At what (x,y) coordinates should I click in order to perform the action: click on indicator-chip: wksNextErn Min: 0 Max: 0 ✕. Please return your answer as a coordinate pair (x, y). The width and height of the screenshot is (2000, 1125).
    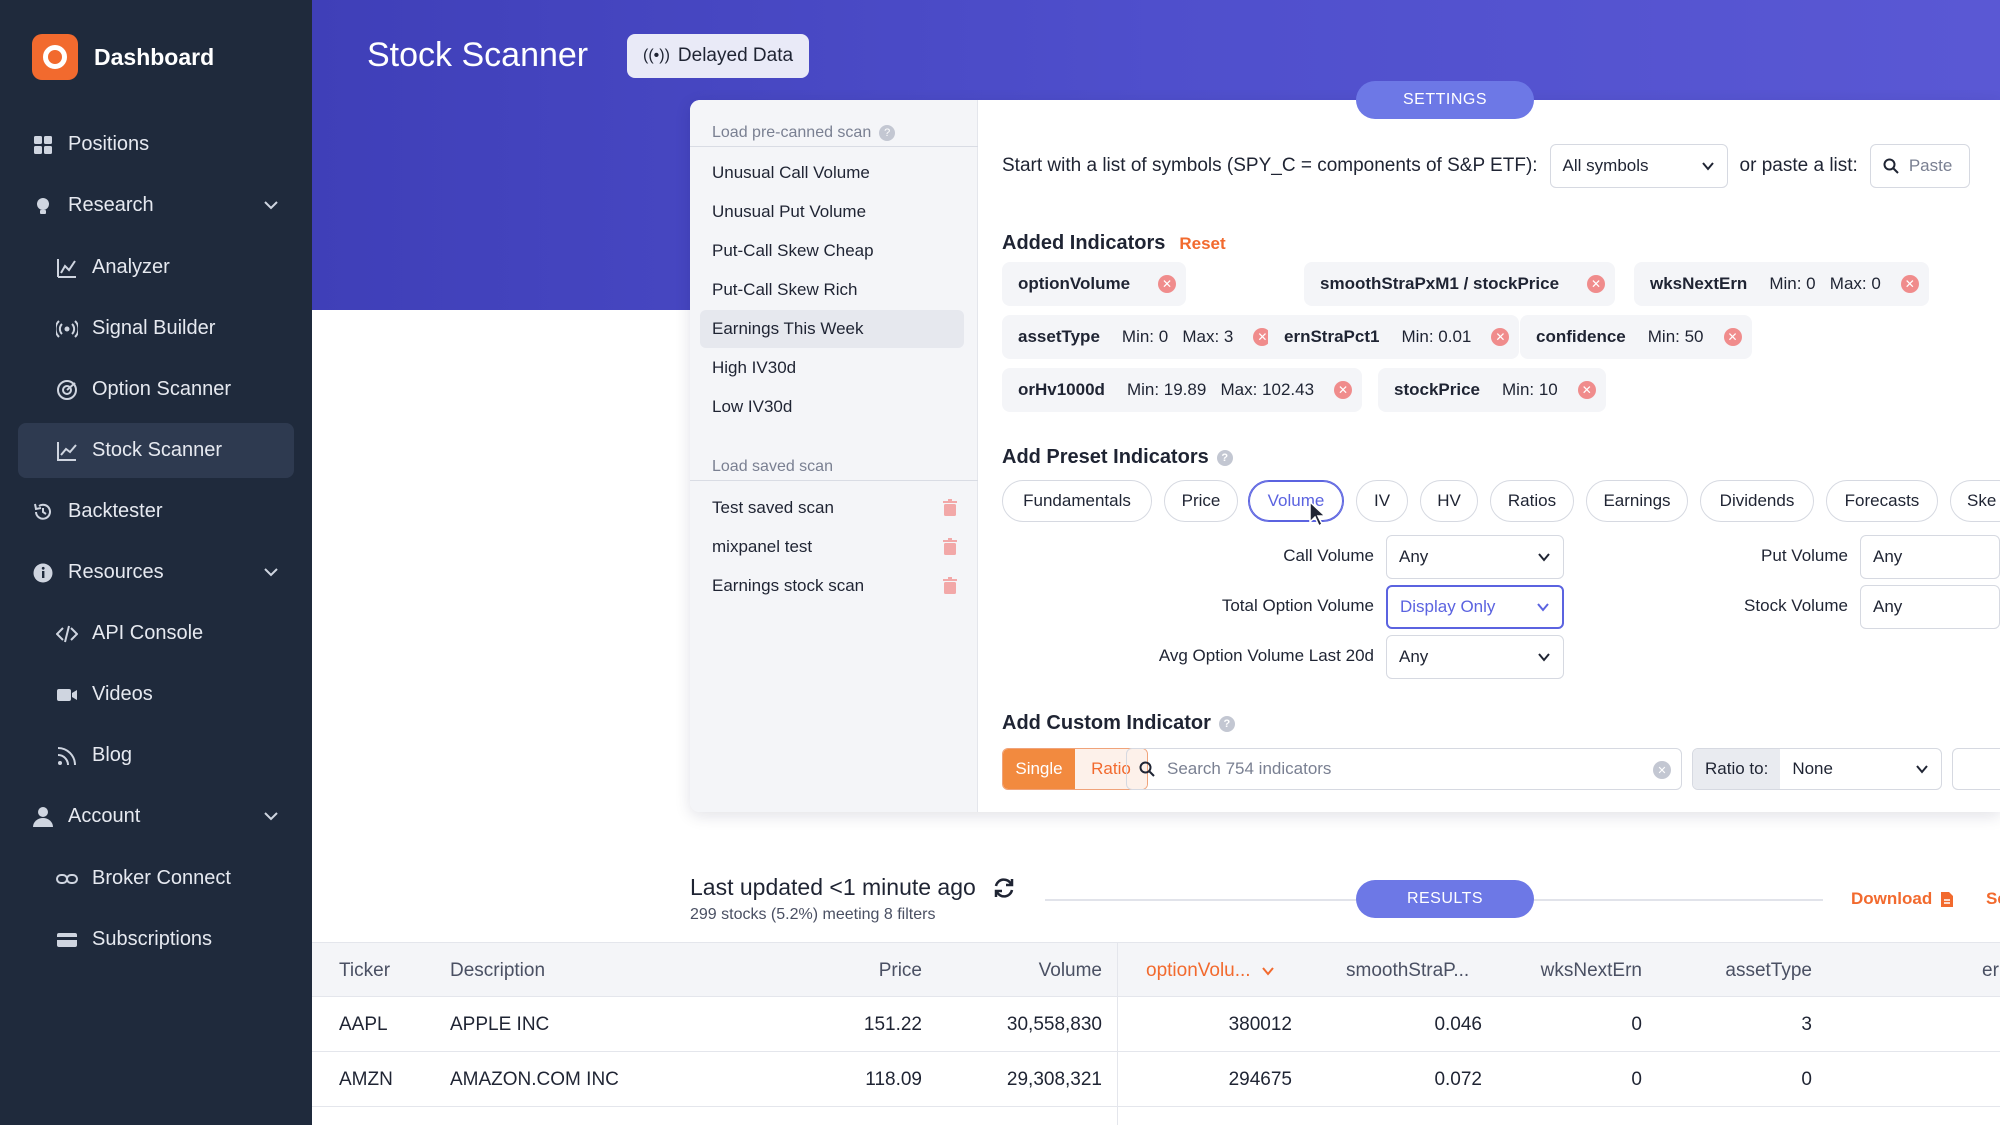
    Looking at the image, I should click on (1781, 284).